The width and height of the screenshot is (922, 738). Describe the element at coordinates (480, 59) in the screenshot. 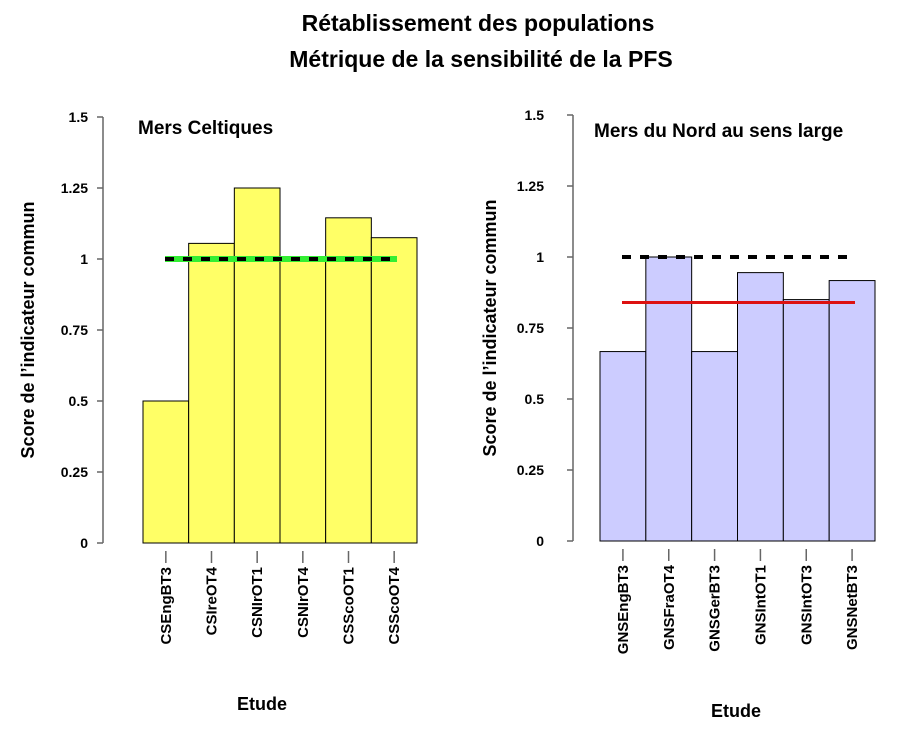

I see `figure-title-line2: Métrique de la sensibilité de la PFS` at that location.